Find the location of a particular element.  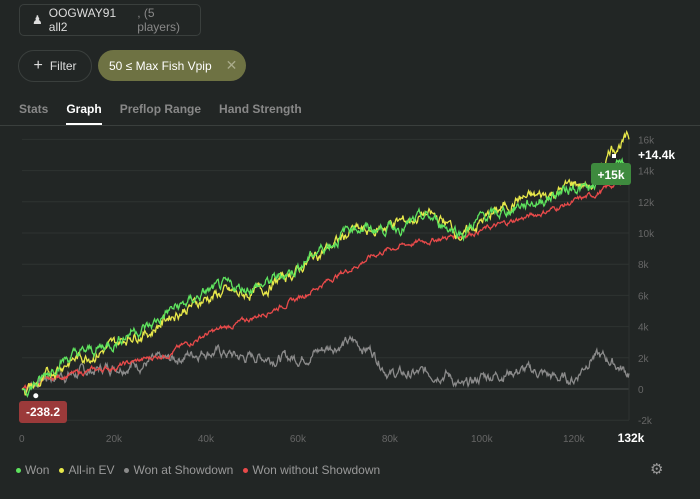

allin-marker is located at coordinates (614, 156).